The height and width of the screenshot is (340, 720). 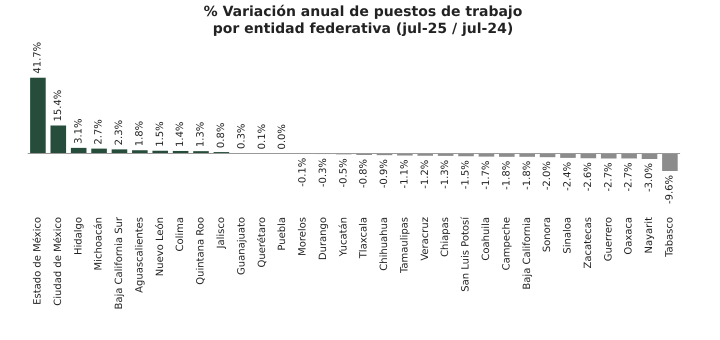 I want to click on data-label: -0.1%, so click(x=303, y=172).